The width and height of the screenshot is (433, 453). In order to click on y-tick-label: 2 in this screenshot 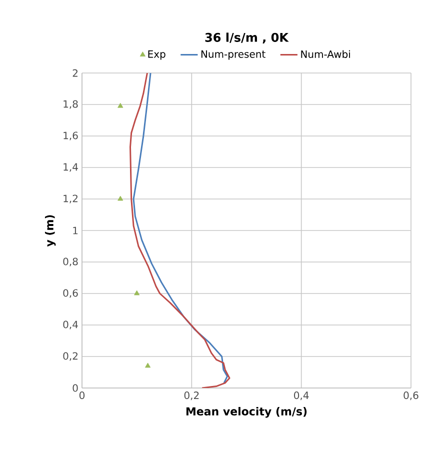, I will do `click(75, 73)`.